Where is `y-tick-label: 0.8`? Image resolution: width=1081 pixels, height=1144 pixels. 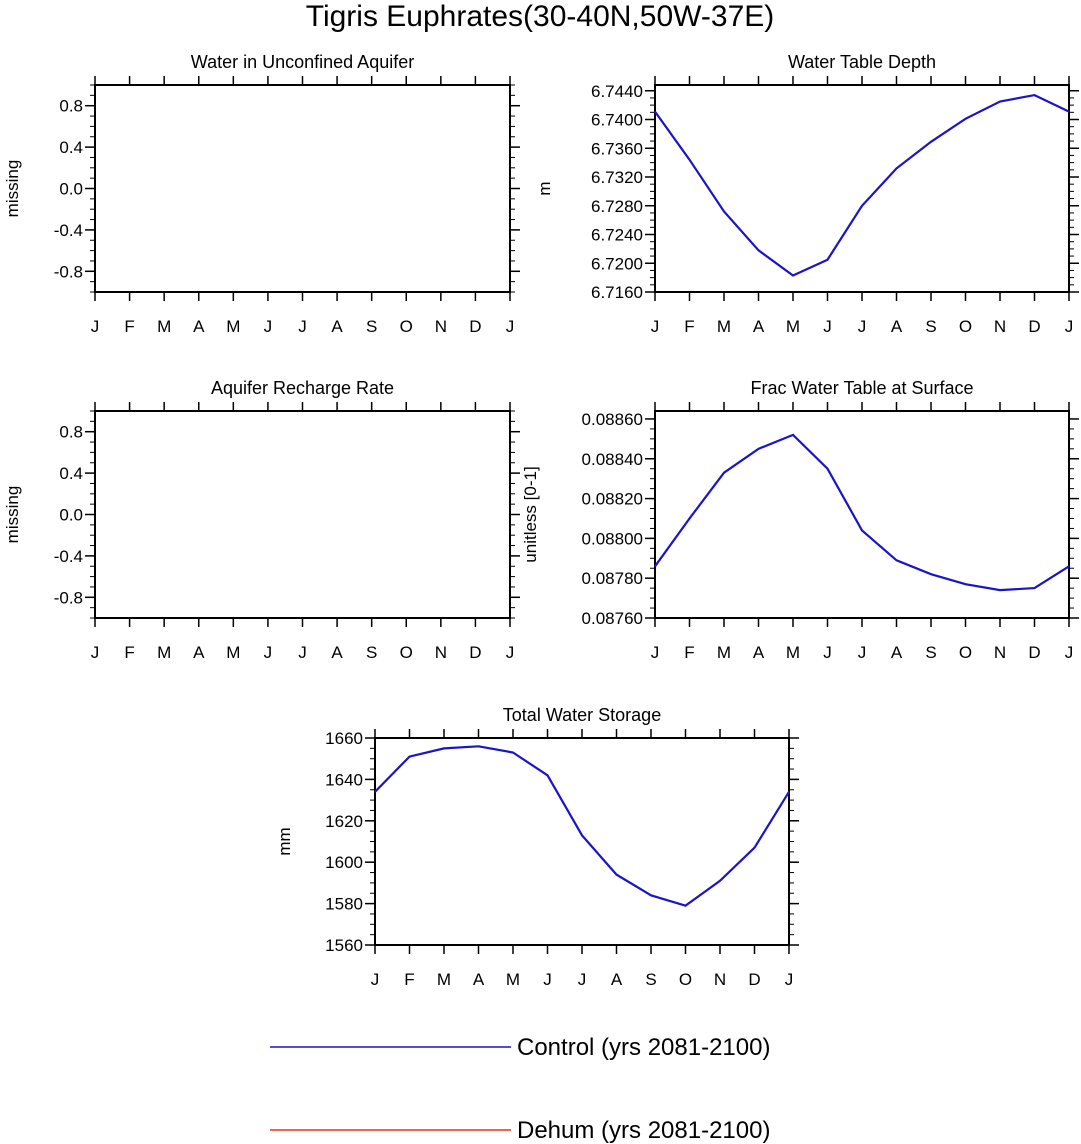
y-tick-label: 0.8 is located at coordinates (71, 106).